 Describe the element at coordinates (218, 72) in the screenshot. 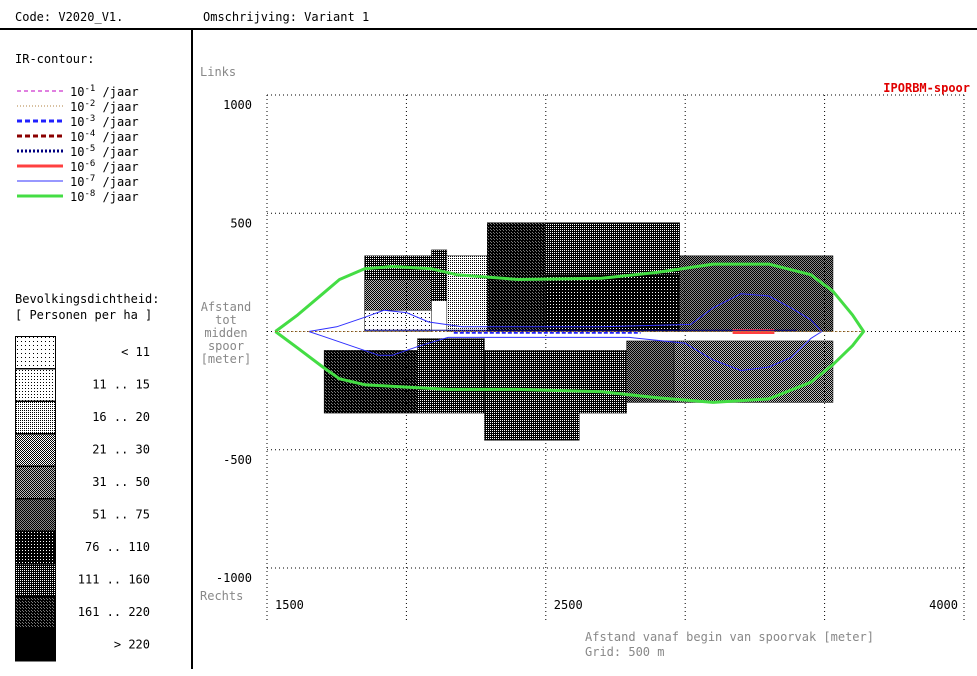

I see `y-label-top: Links` at that location.